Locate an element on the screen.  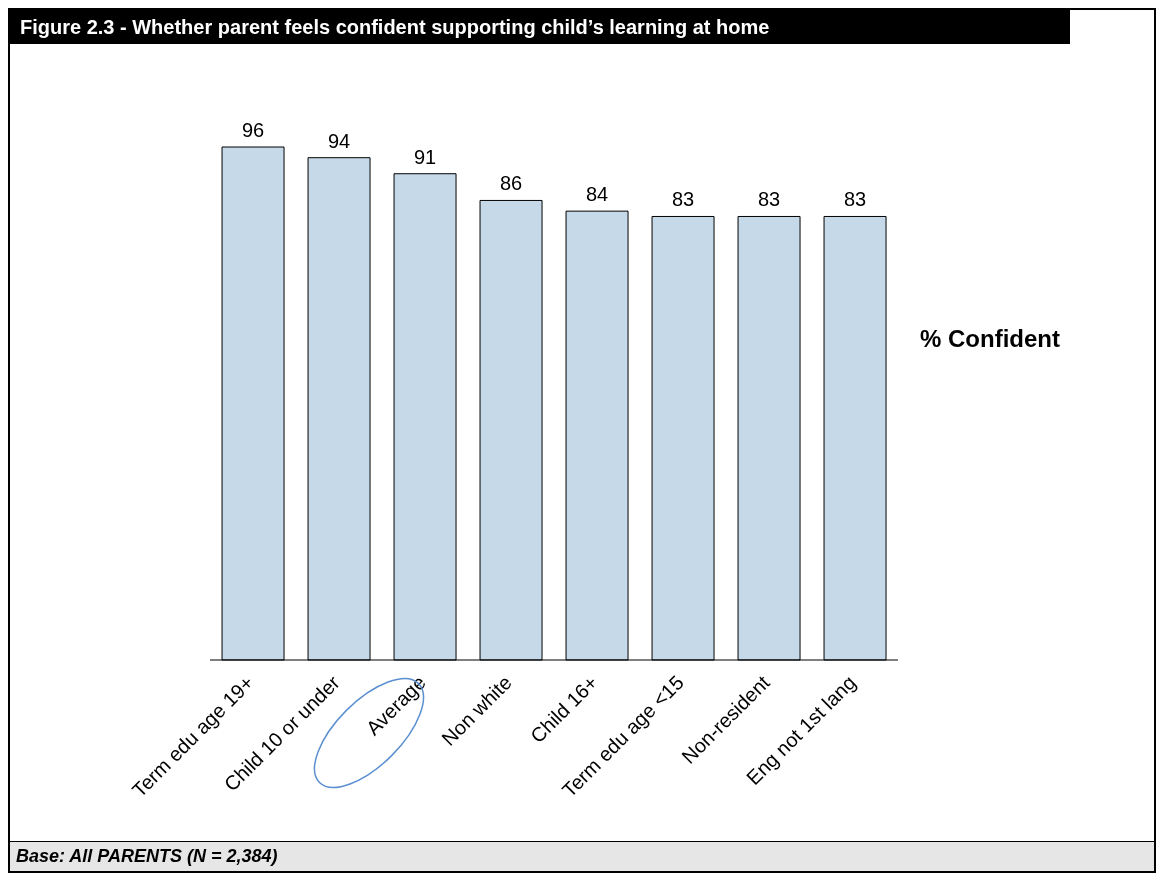
data-label: 91 is located at coordinates (425, 156).